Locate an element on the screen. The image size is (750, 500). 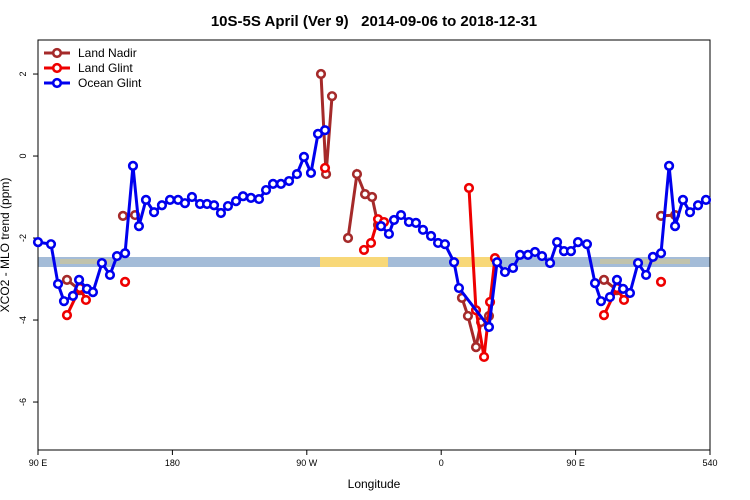
y-tick-label: -4 is located at coordinates (23, 320).